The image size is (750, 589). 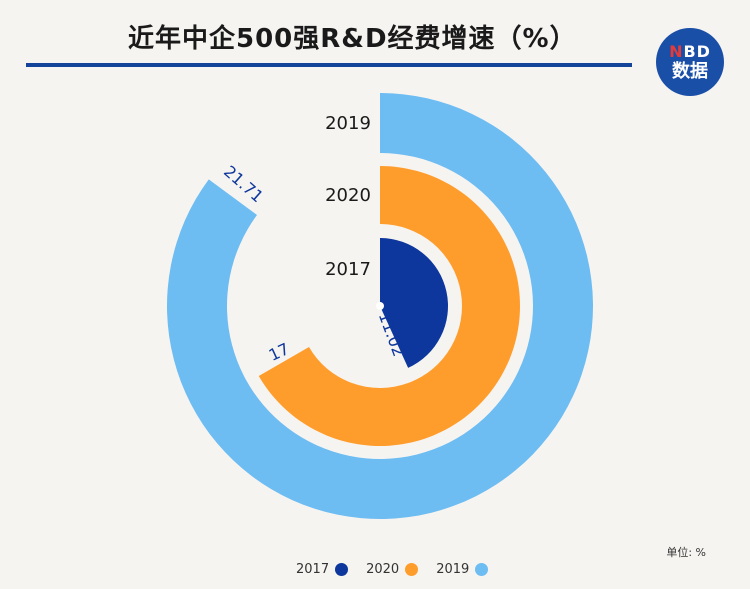 I want to click on legend-item-2019: 2019, so click(x=462, y=569).